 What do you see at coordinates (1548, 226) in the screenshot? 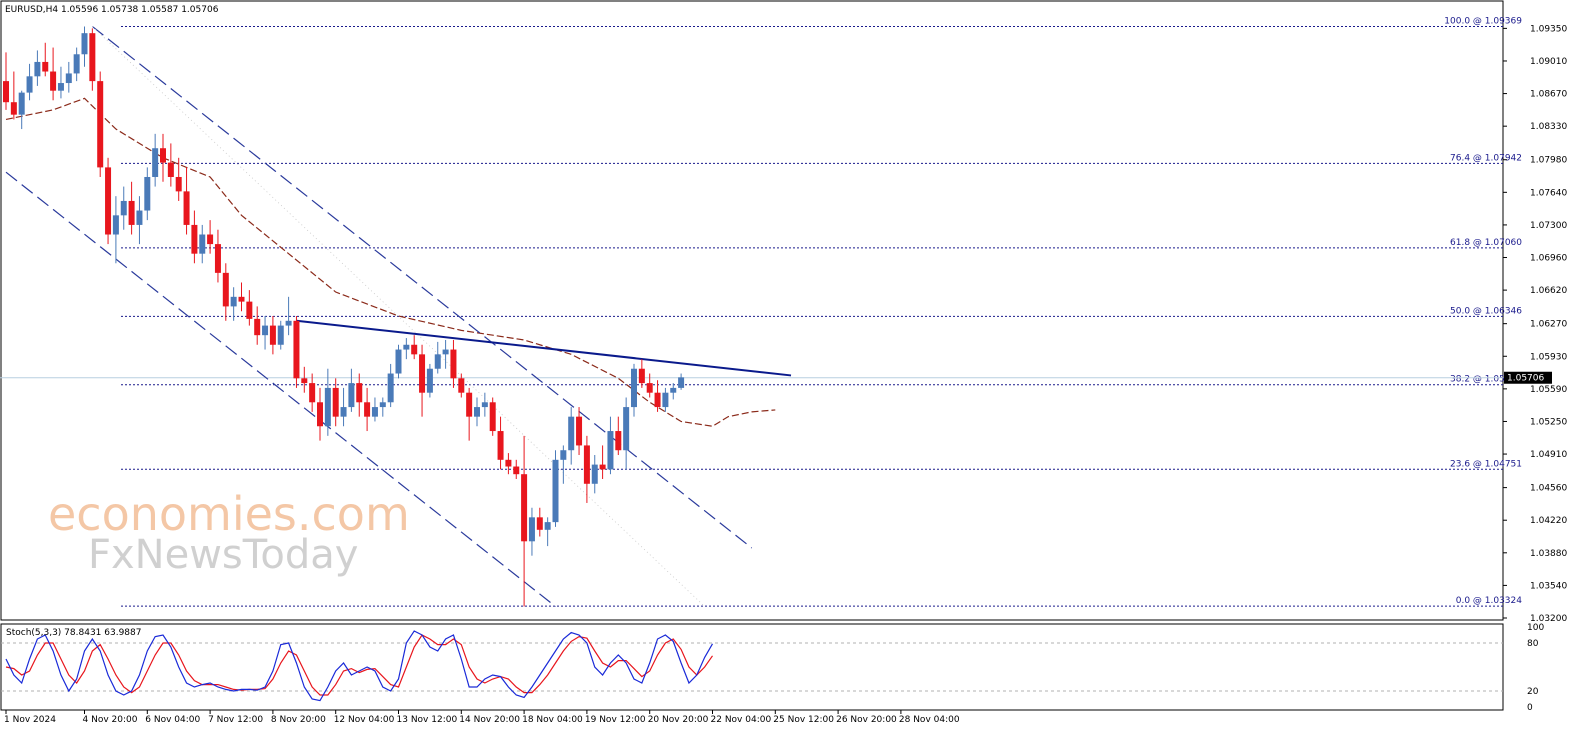
I see `price-tick-label: 1.07300` at bounding box center [1548, 226].